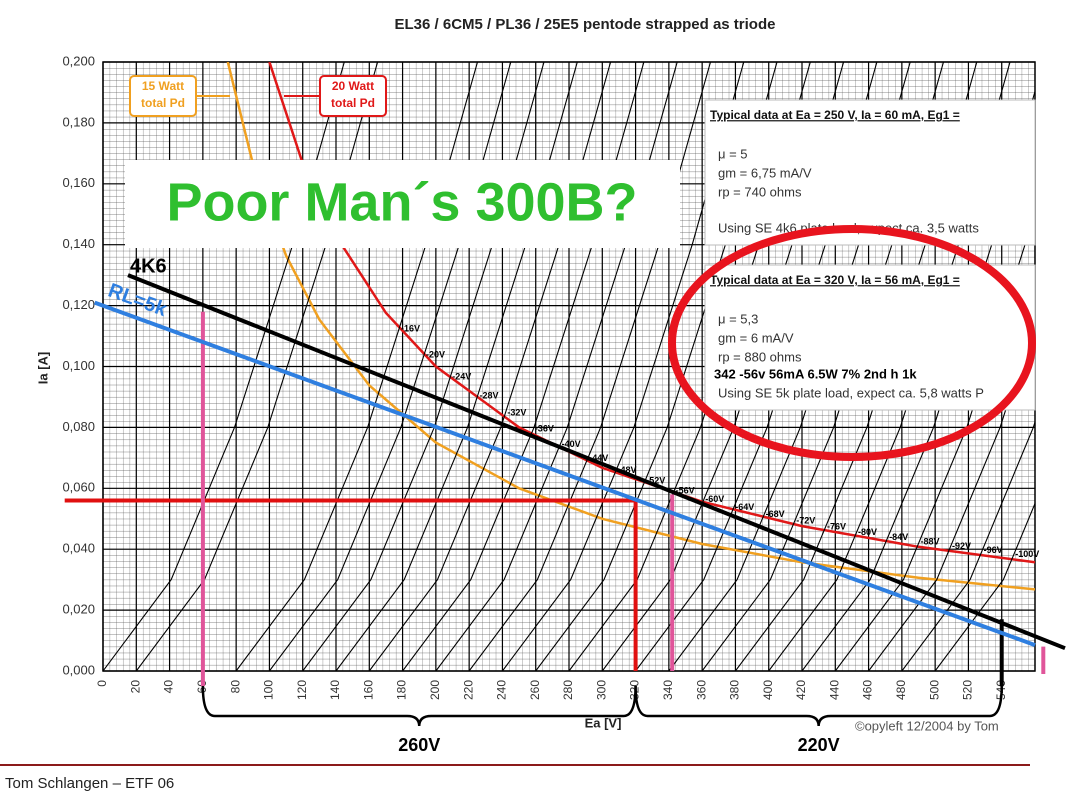 This screenshot has height=800, width=1067. Describe the element at coordinates (901, 690) in the screenshot. I see `x-tick-label: 480` at that location.